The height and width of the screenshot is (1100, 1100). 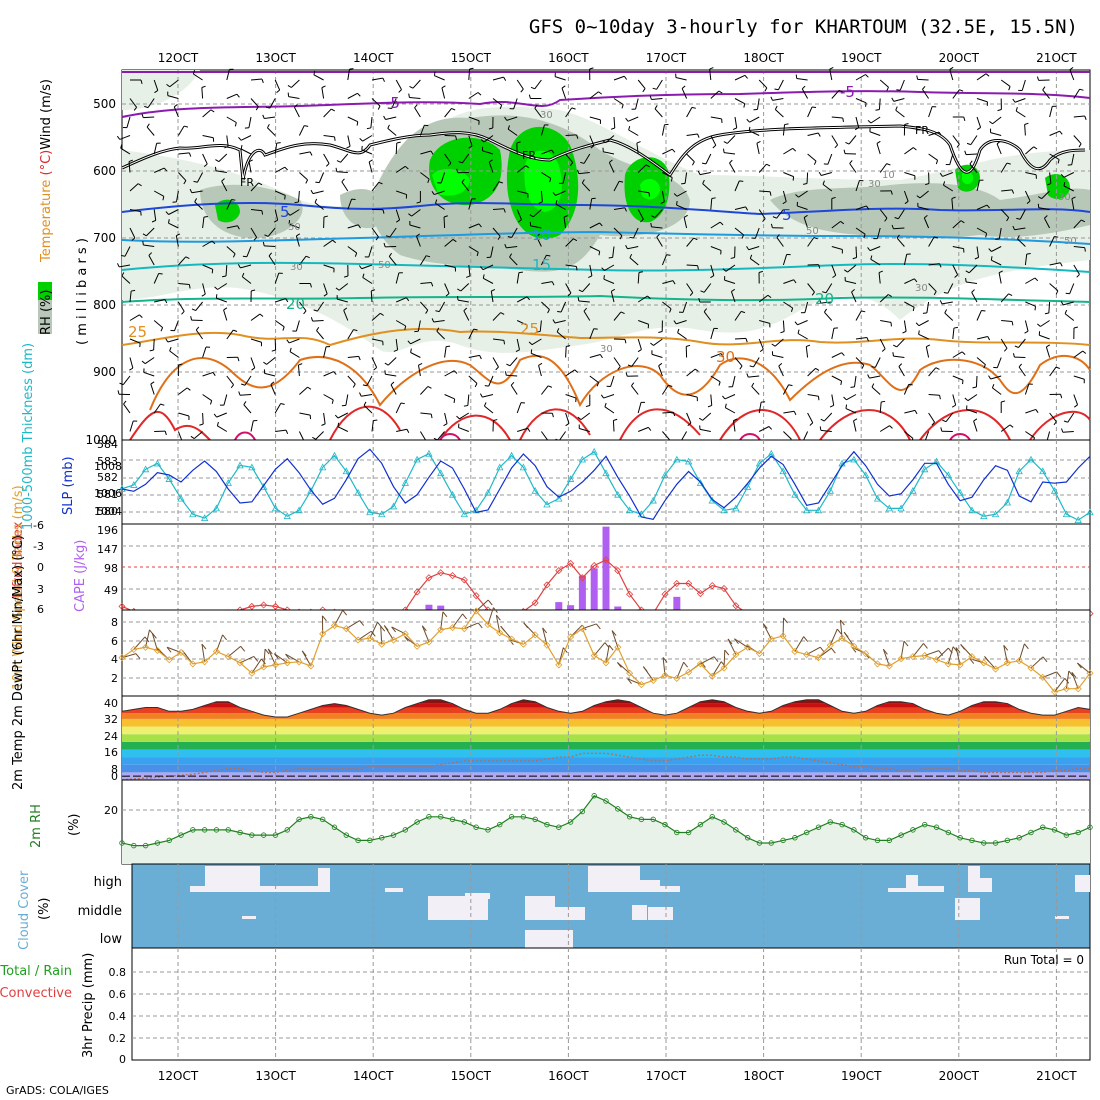 I want to click on credit: GrADS: COLA/IGES, so click(x=57, y=1090).